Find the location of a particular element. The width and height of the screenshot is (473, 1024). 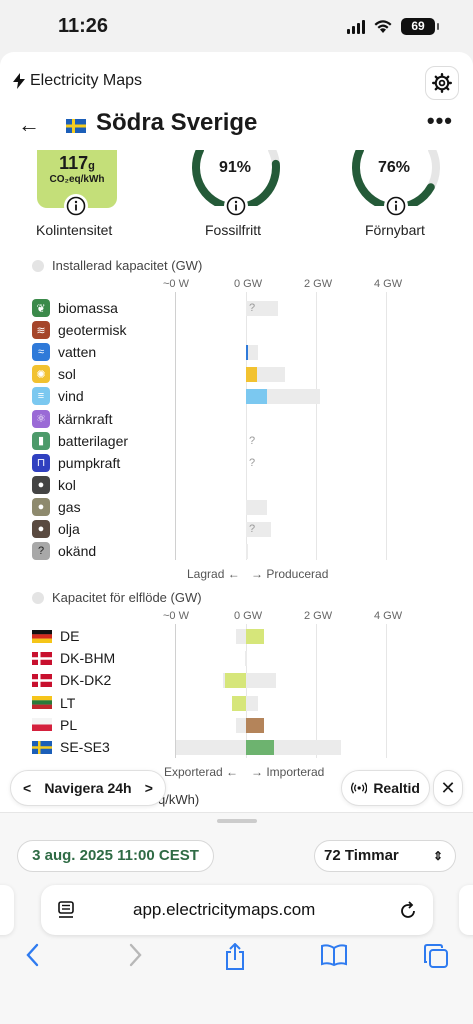

battery-indicator: 69 is located at coordinates (420, 26).